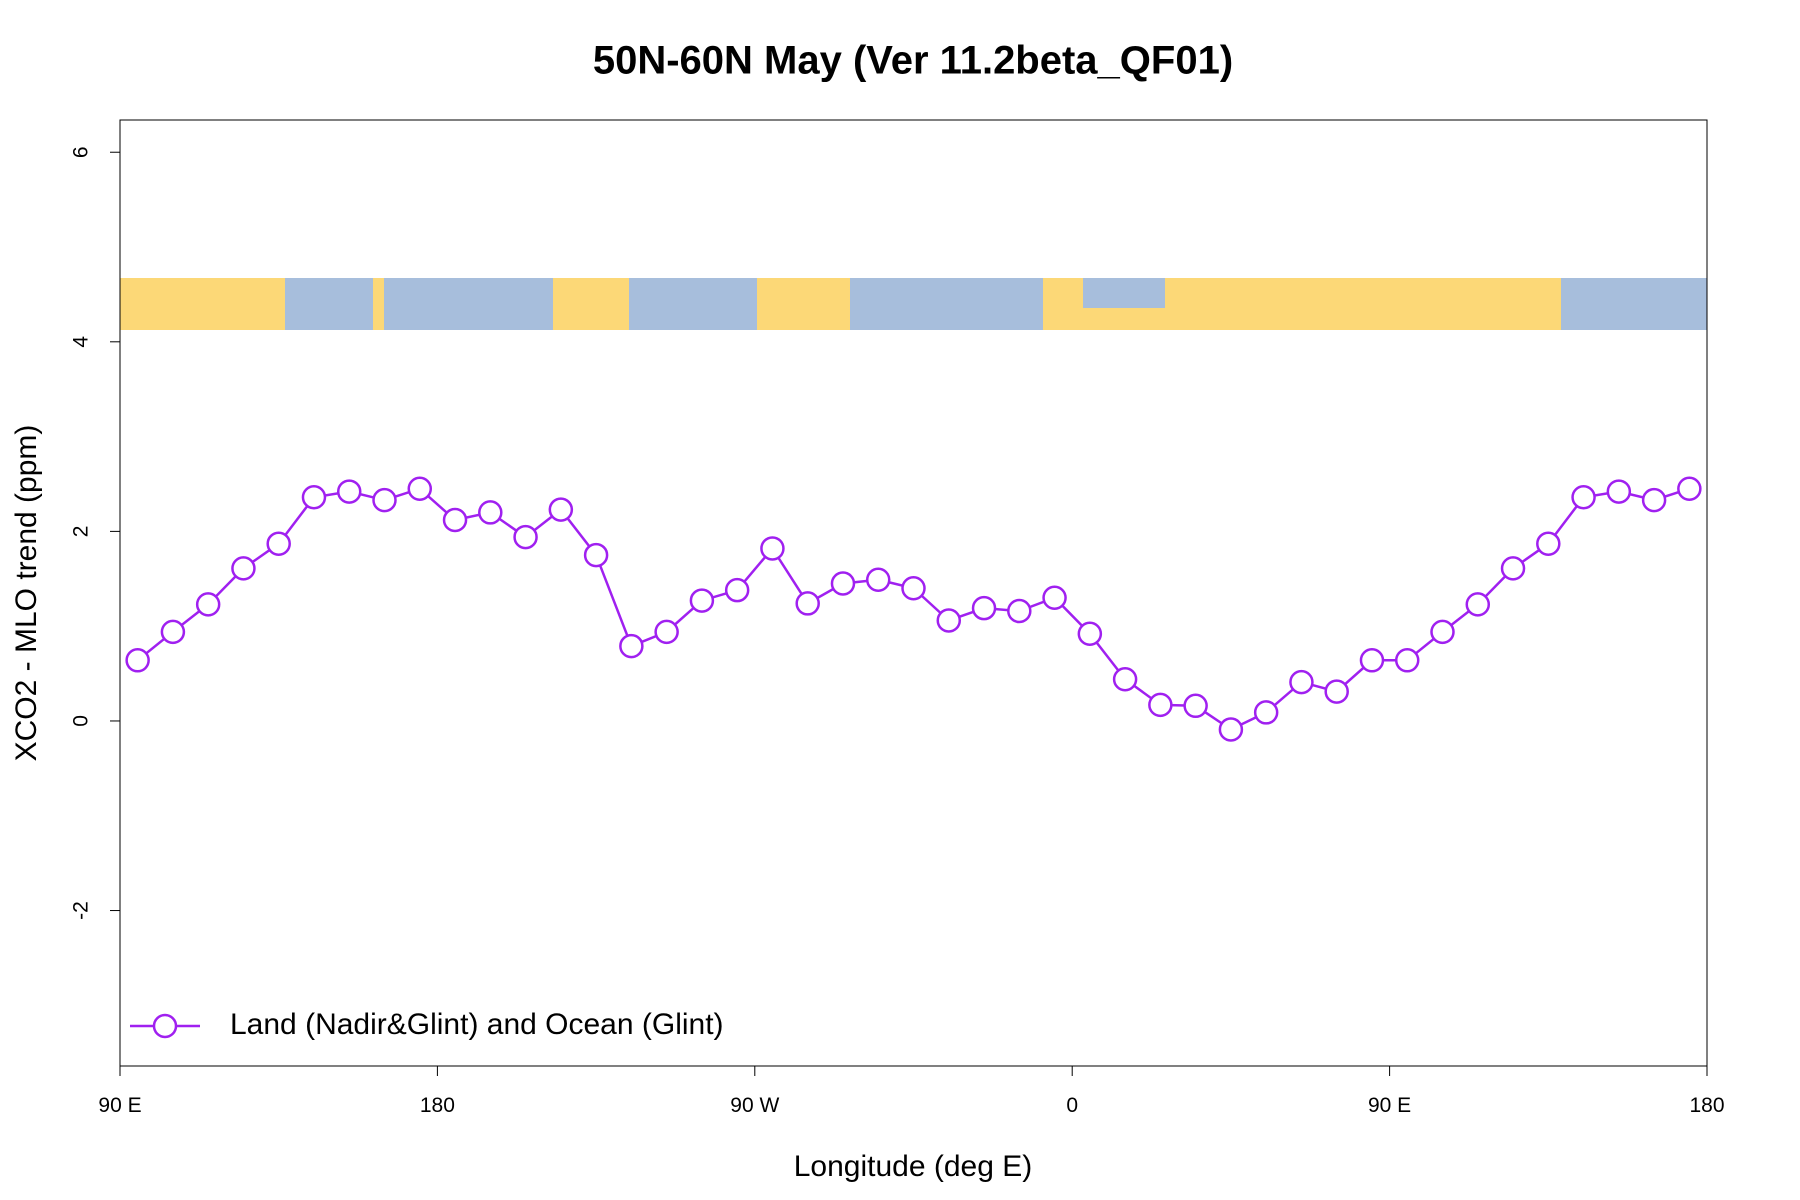 The image size is (1800, 1200). Describe the element at coordinates (477, 1024) in the screenshot. I see `legend-label: Land (Nadir&Glint) and Ocean (Glint)` at that location.